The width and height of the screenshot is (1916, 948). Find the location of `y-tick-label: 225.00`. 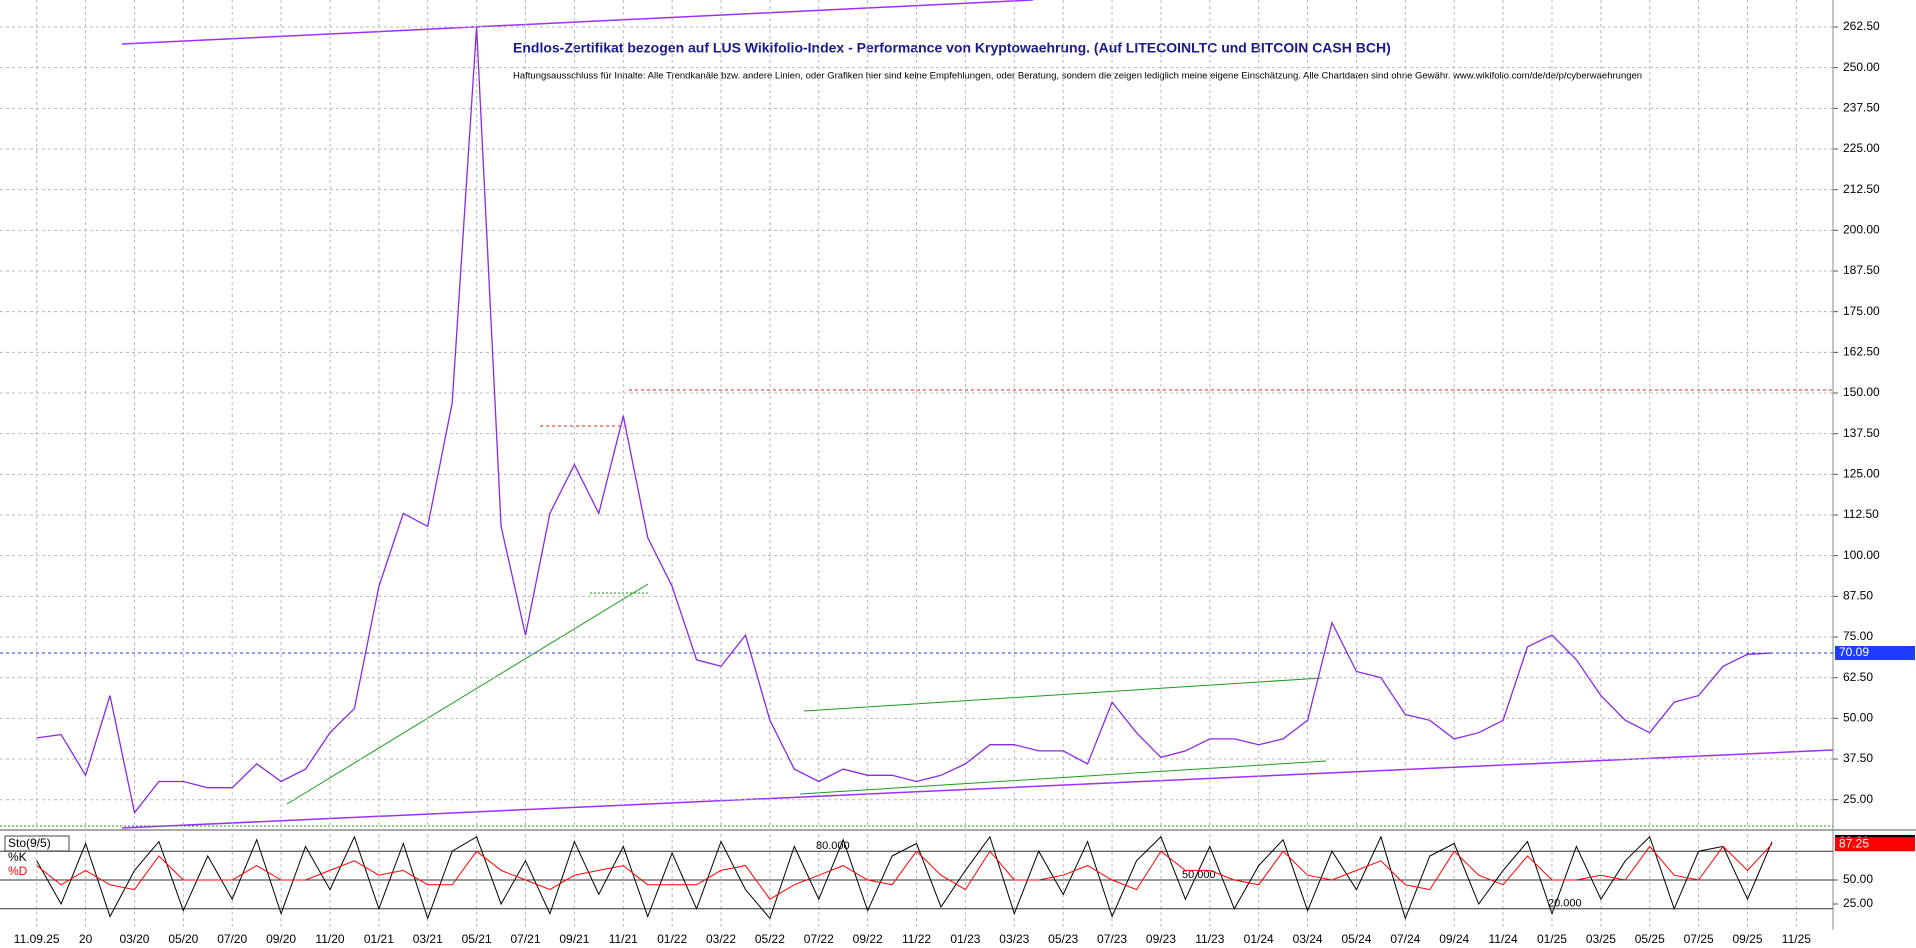

y-tick-label: 225.00 is located at coordinates (1861, 148).